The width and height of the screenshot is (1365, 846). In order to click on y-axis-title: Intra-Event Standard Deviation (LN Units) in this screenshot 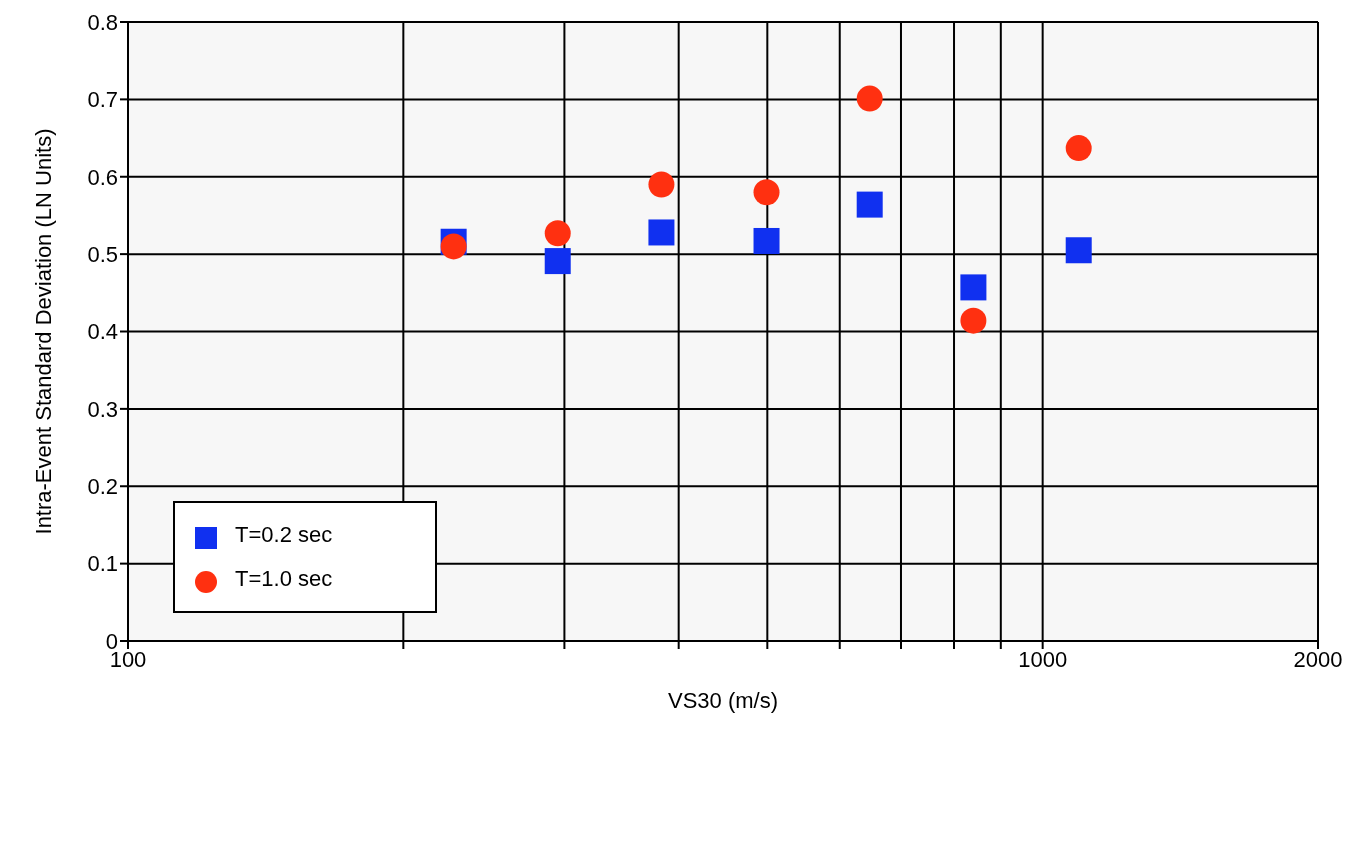, I will do `click(43, 331)`.